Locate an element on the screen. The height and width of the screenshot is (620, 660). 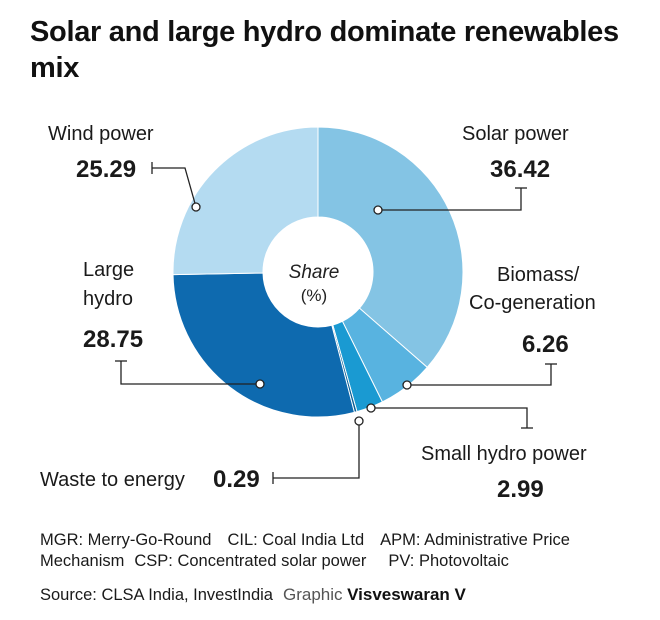
center-label-share: Share is located at coordinates (314, 272).